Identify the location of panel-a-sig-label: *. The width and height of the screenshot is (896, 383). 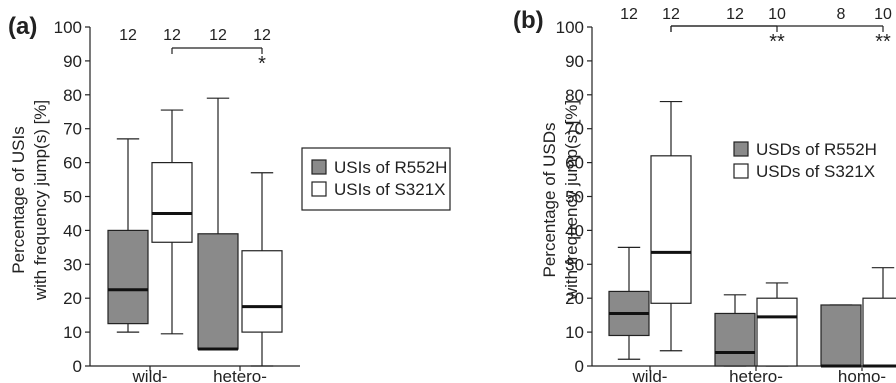
(262, 64).